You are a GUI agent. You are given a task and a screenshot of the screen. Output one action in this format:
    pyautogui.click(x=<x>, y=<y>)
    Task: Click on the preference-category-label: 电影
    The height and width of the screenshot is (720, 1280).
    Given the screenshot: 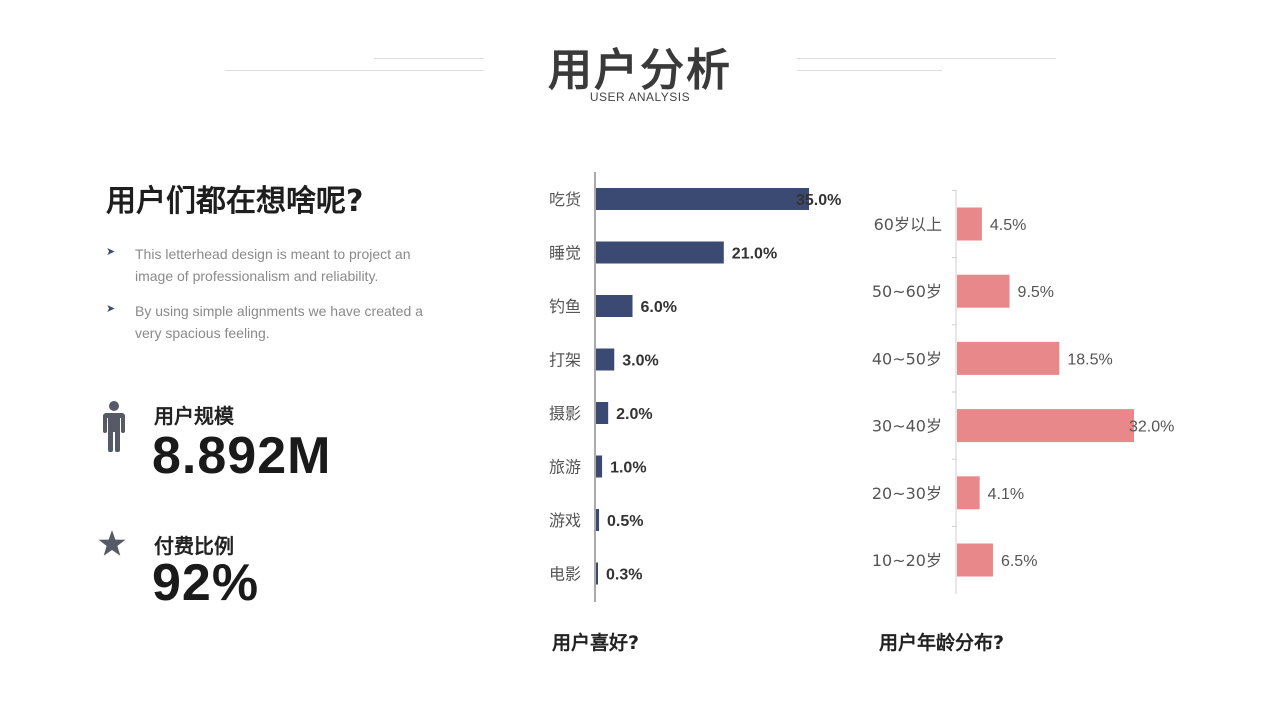 What is the action you would take?
    pyautogui.click(x=565, y=574)
    